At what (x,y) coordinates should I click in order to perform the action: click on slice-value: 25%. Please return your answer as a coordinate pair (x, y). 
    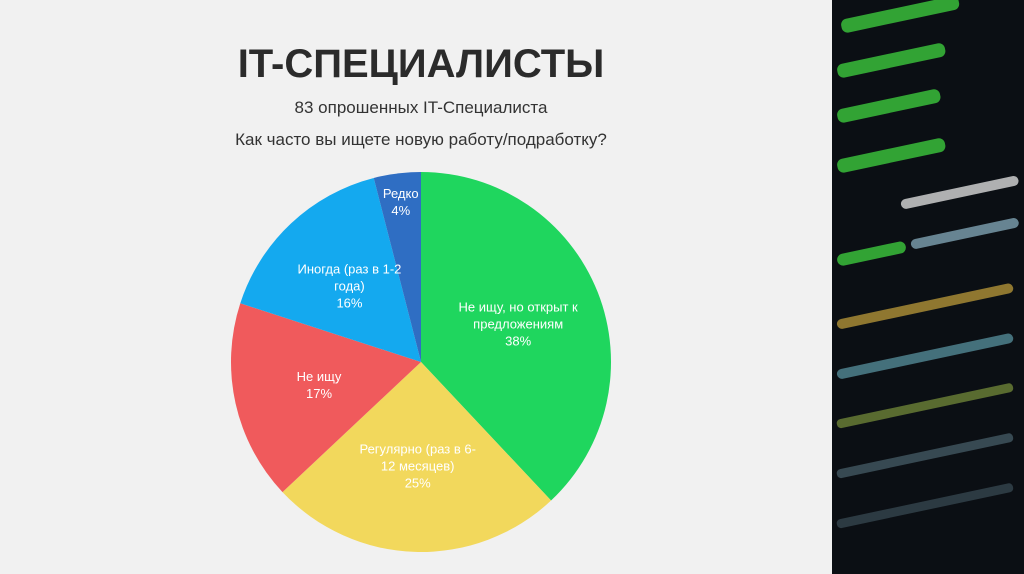
    Looking at the image, I should click on (417, 483).